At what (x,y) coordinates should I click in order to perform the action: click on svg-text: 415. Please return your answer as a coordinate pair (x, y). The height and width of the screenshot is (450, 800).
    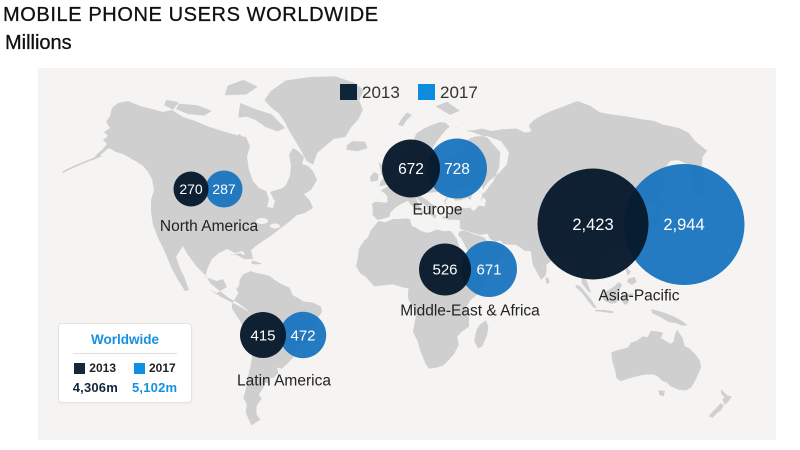
    Looking at the image, I should click on (262, 336).